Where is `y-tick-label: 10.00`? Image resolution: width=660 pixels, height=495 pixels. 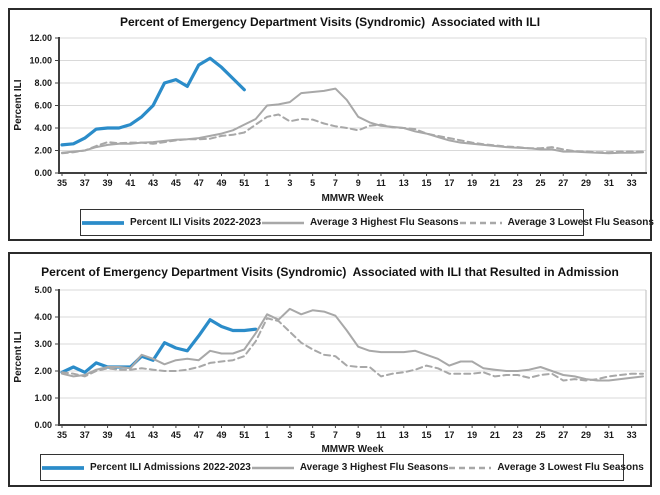
y-tick-label: 10.00 is located at coordinates (40, 61).